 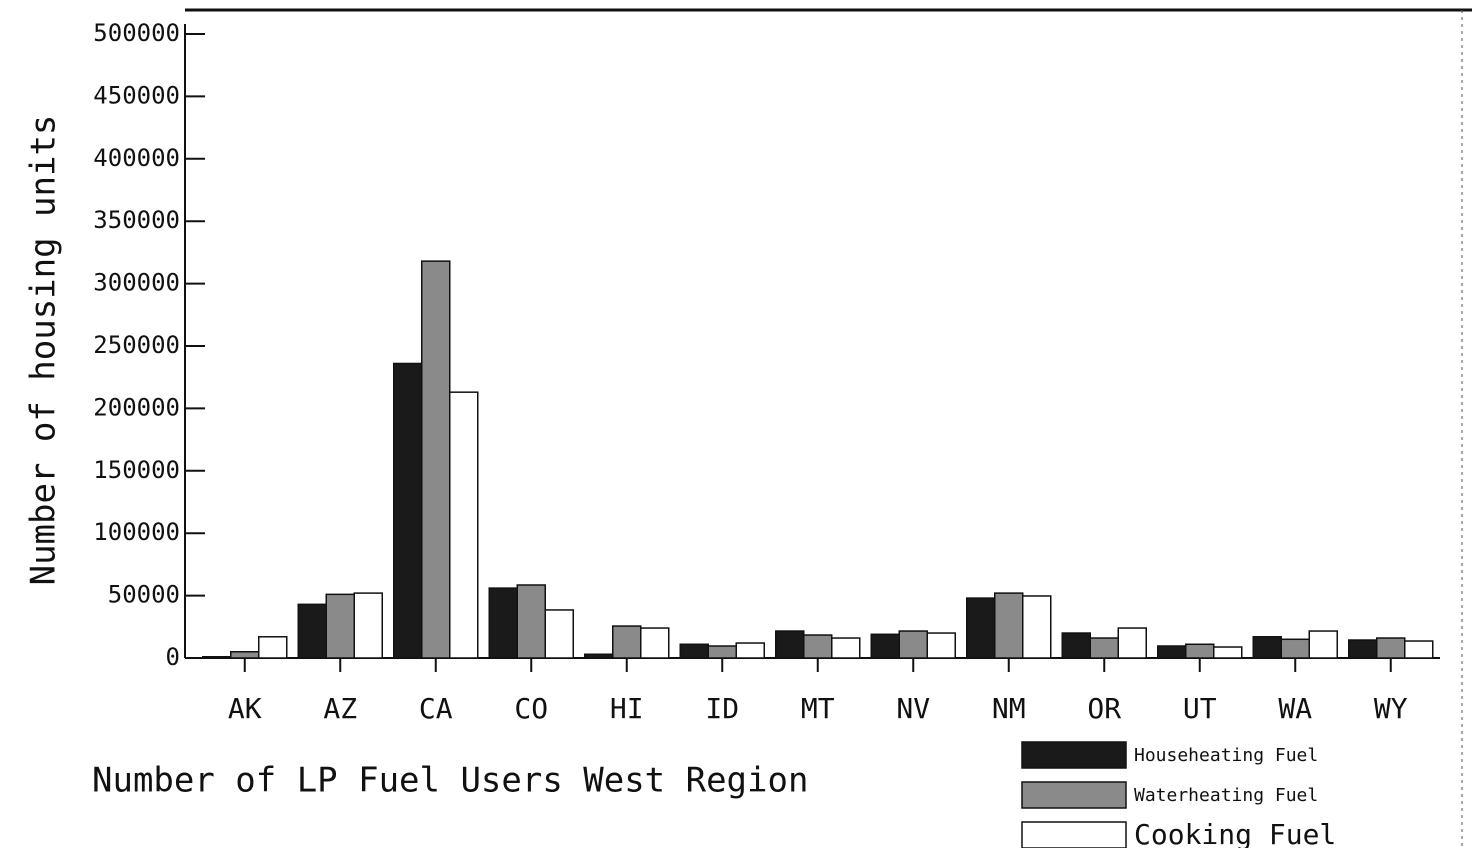 What do you see at coordinates (450, 781) in the screenshot?
I see `chart-title: Number of LP Fuel Users West Region` at bounding box center [450, 781].